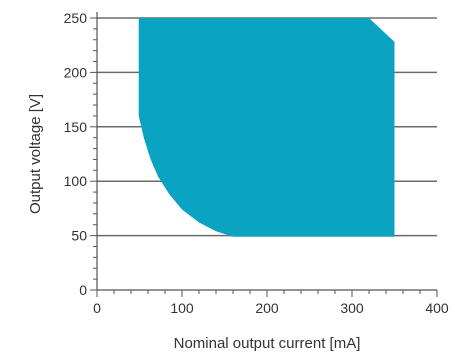  What do you see at coordinates (76, 72) in the screenshot?
I see `y-tick-label-200: 200` at bounding box center [76, 72].